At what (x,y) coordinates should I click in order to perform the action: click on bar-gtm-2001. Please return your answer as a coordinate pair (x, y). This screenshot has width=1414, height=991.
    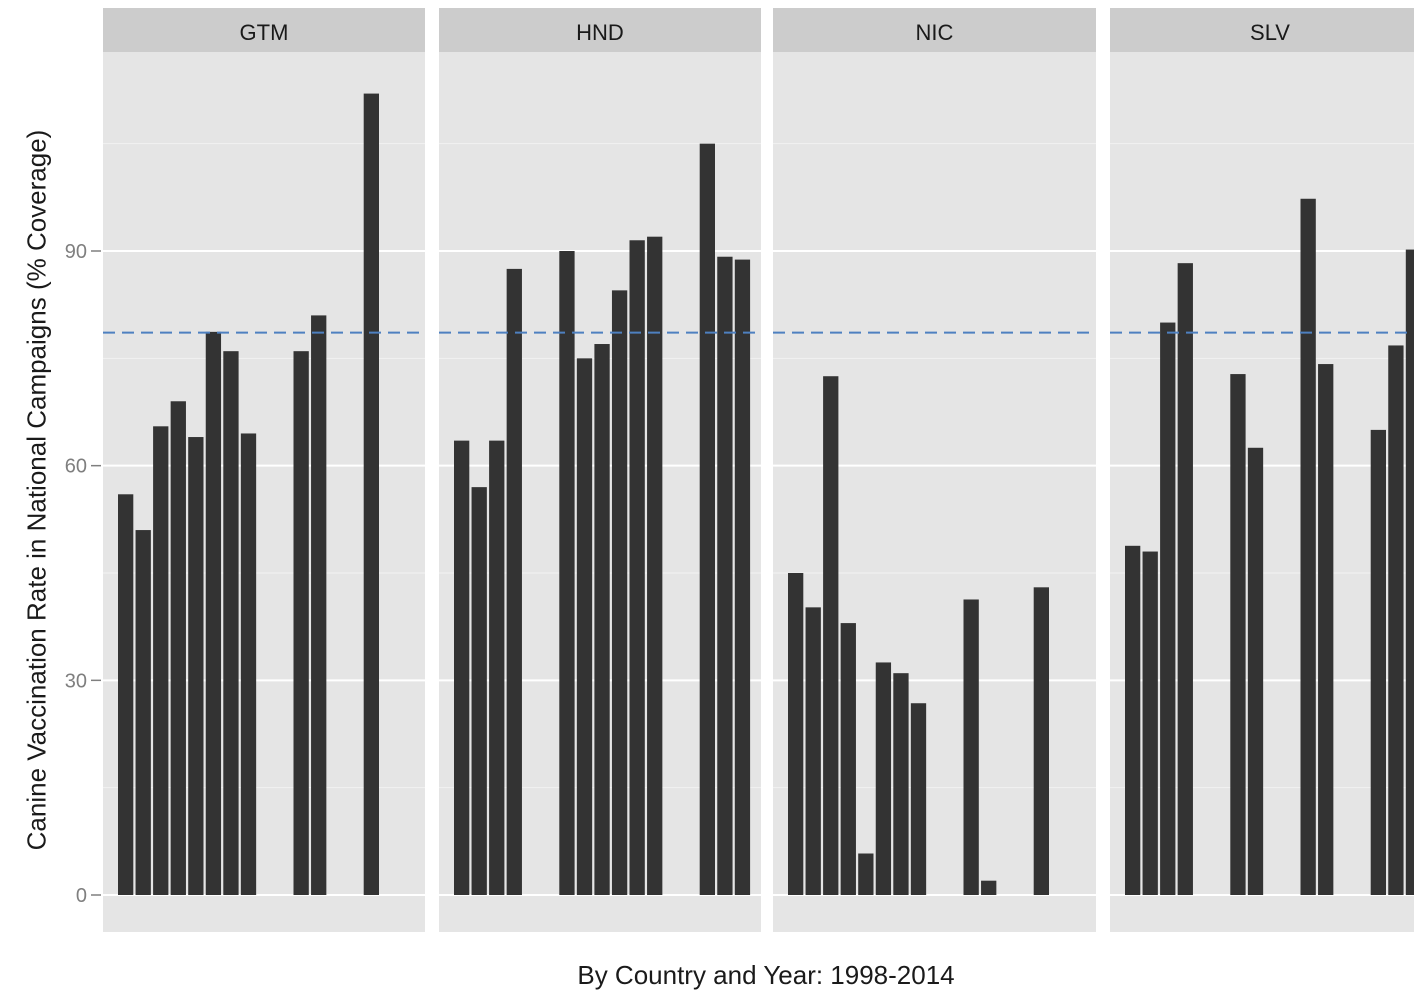
    Looking at the image, I should click on (178, 648).